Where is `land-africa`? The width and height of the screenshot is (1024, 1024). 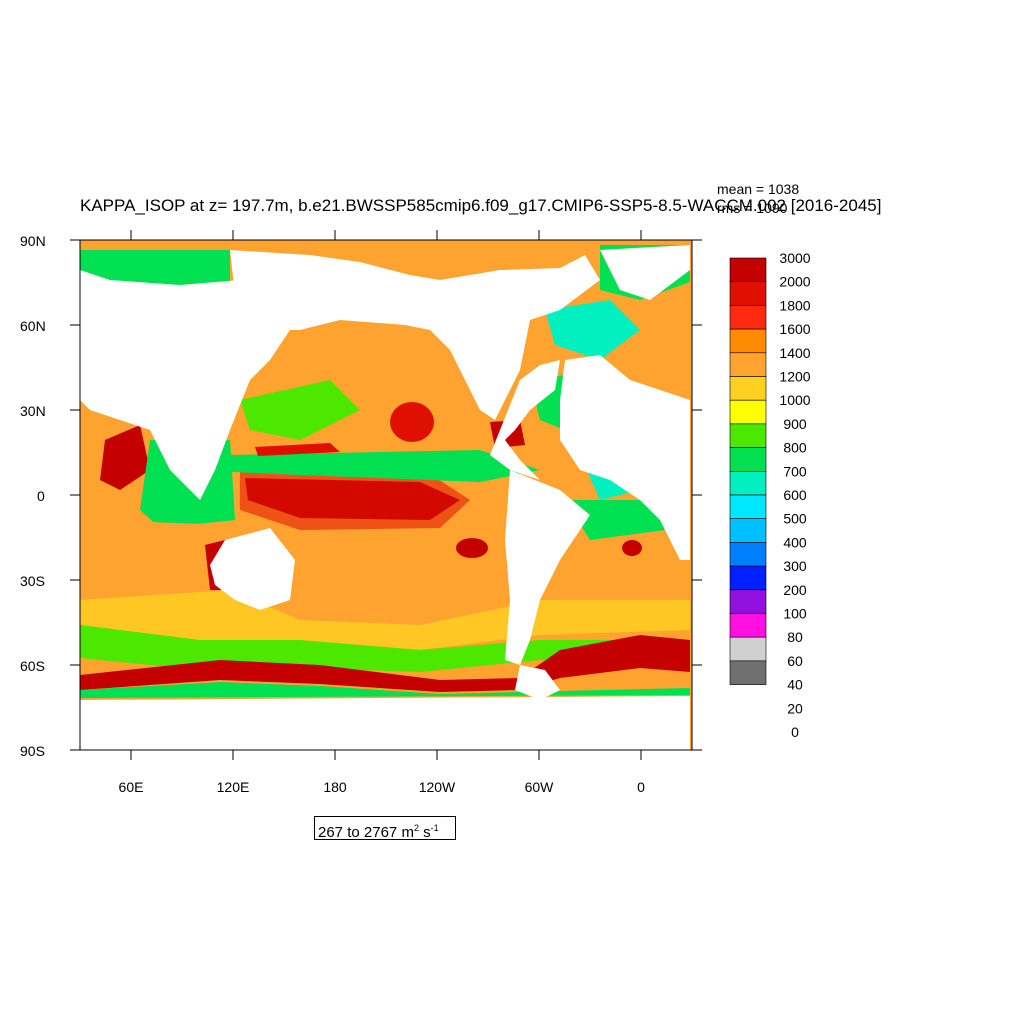 land-africa is located at coordinates (625, 457).